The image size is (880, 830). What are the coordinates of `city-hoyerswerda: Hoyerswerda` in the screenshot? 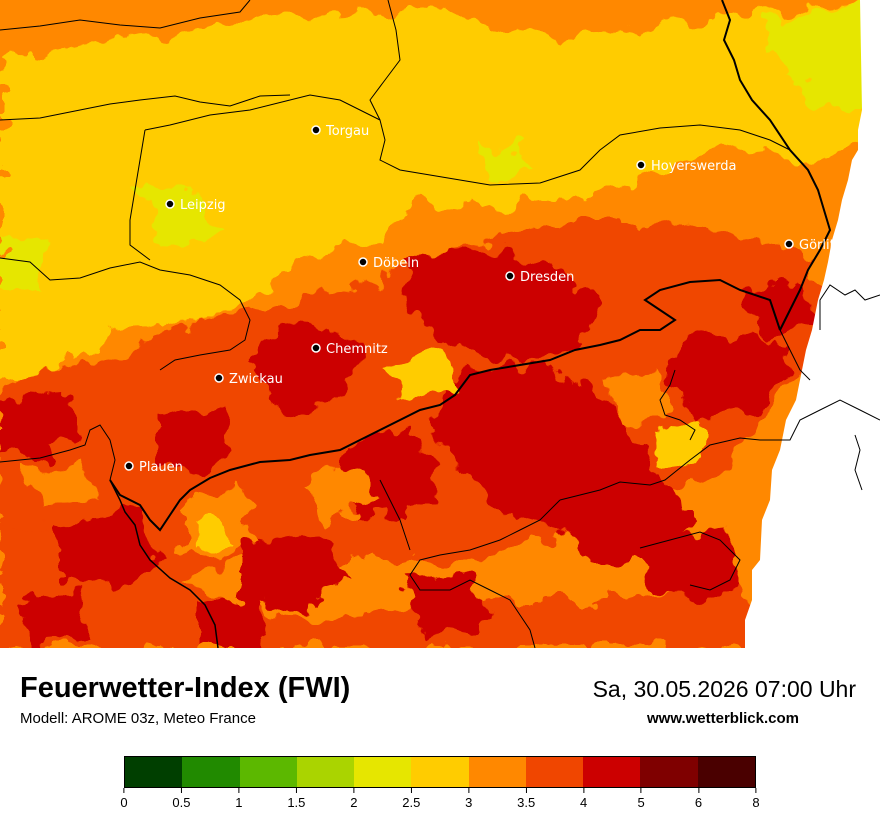 It's located at (686, 166).